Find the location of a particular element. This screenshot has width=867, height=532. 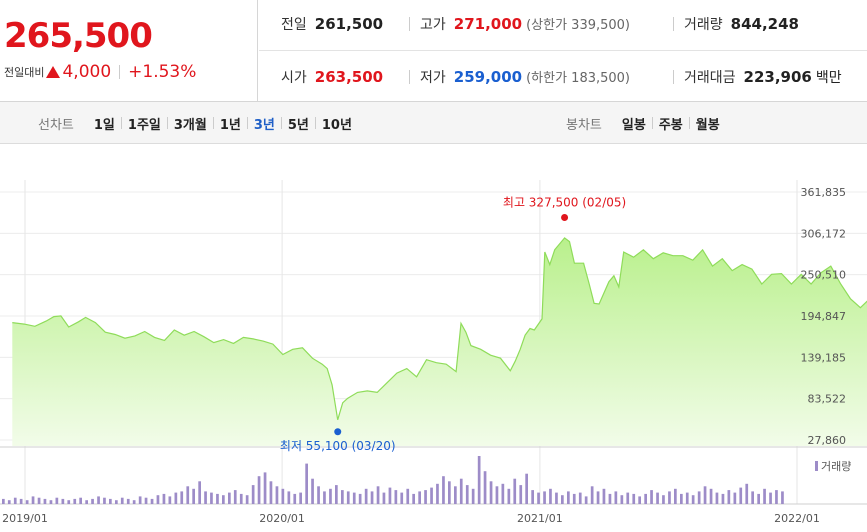

period-3m-tab: 3개월 is located at coordinates (190, 125).